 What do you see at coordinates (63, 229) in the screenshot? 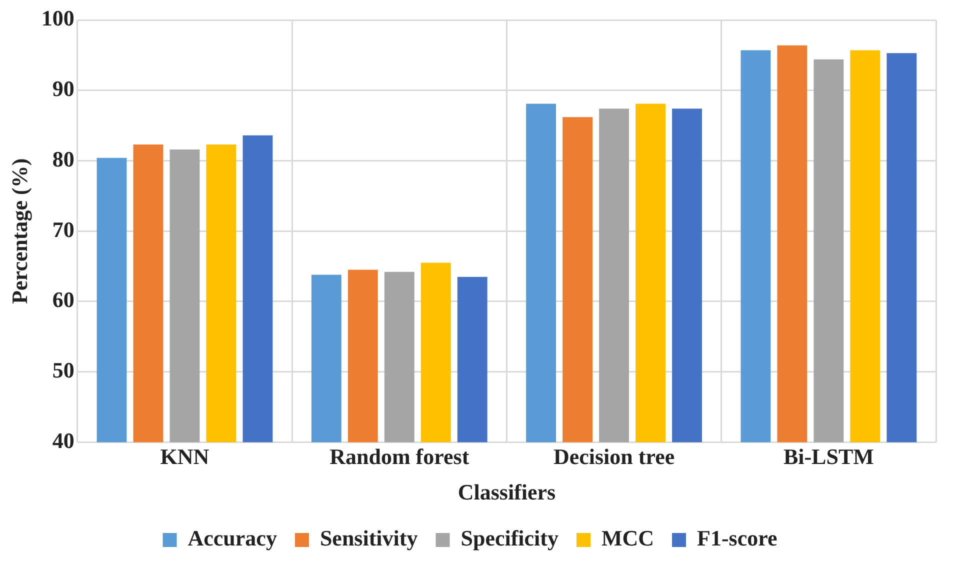
I see `y-tick-label: 70` at bounding box center [63, 229].